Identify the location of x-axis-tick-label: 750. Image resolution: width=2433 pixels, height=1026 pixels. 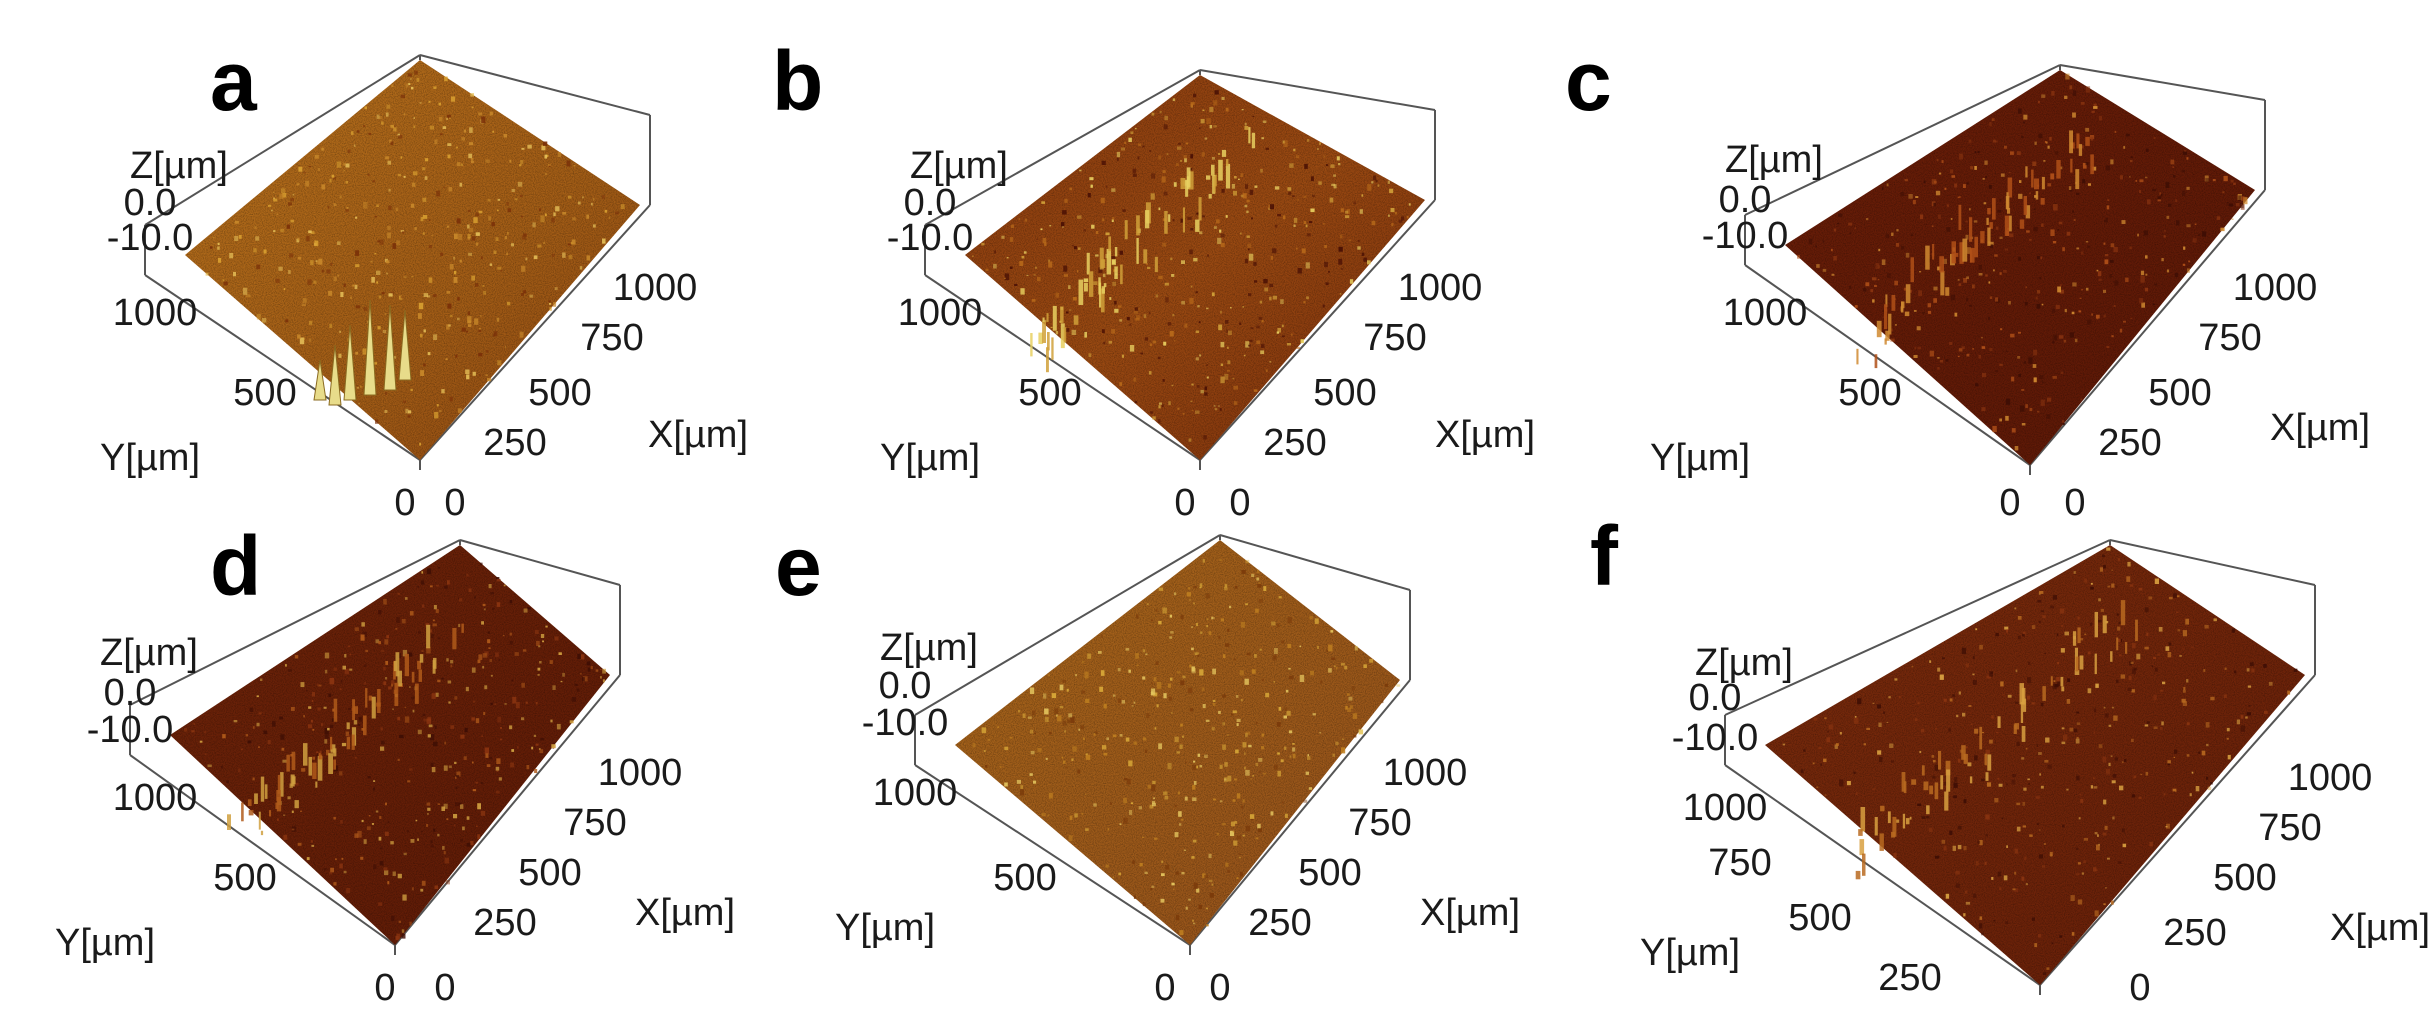
(2289, 828).